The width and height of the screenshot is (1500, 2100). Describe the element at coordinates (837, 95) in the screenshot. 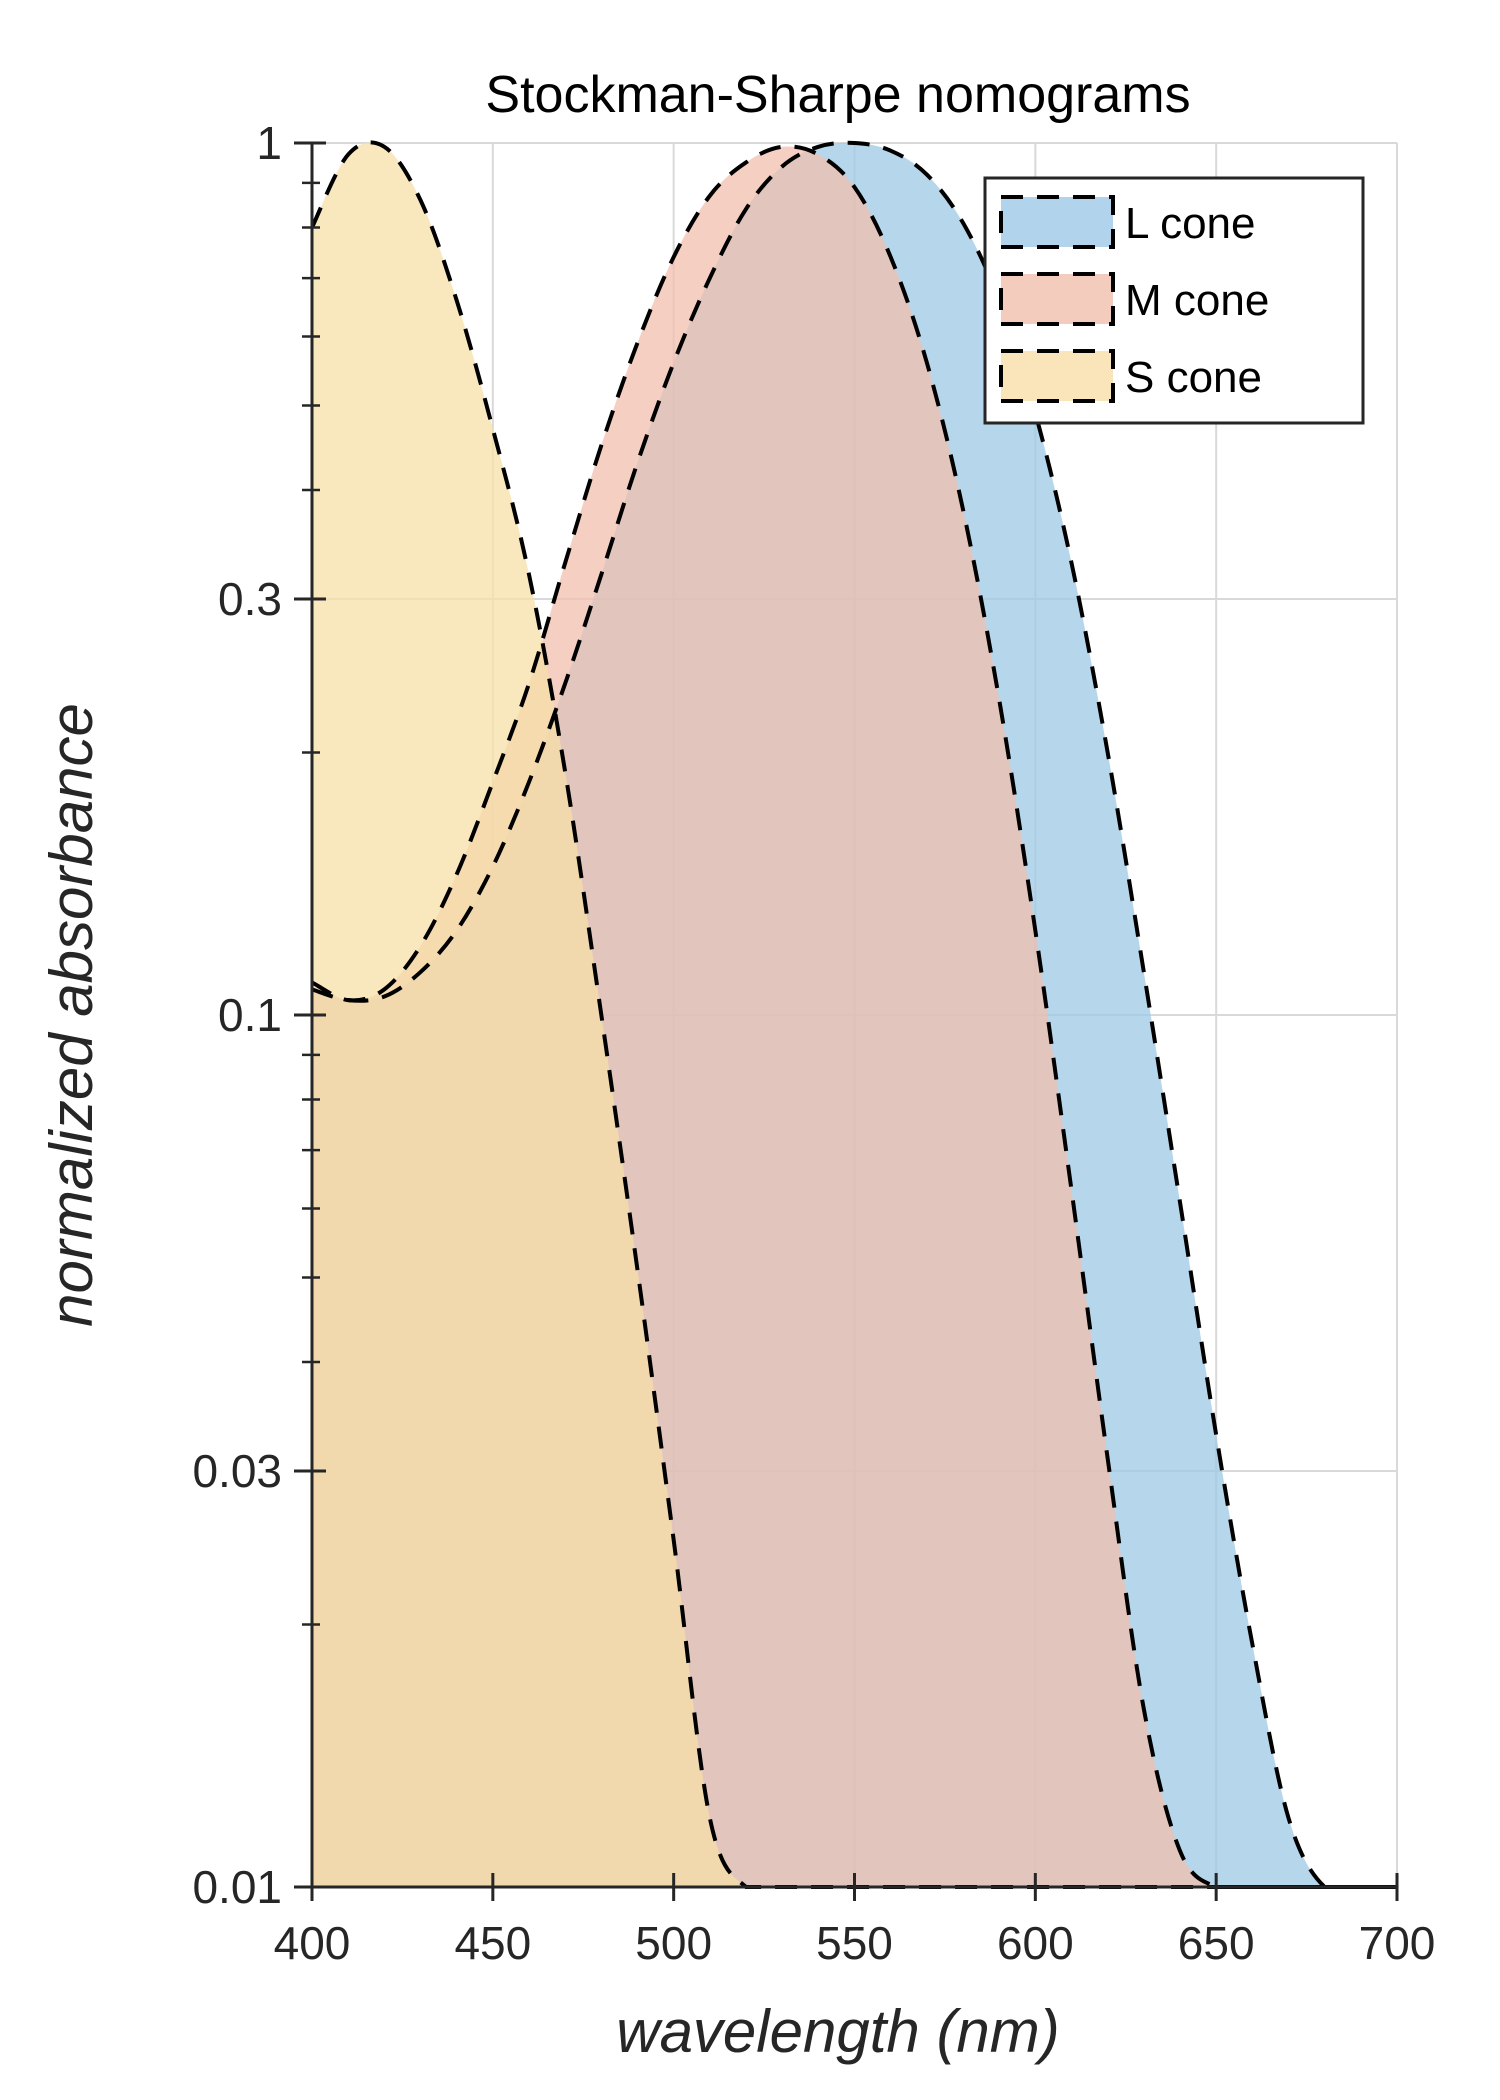

I see `chart-title: Stockman-Sharpe nomograms` at that location.